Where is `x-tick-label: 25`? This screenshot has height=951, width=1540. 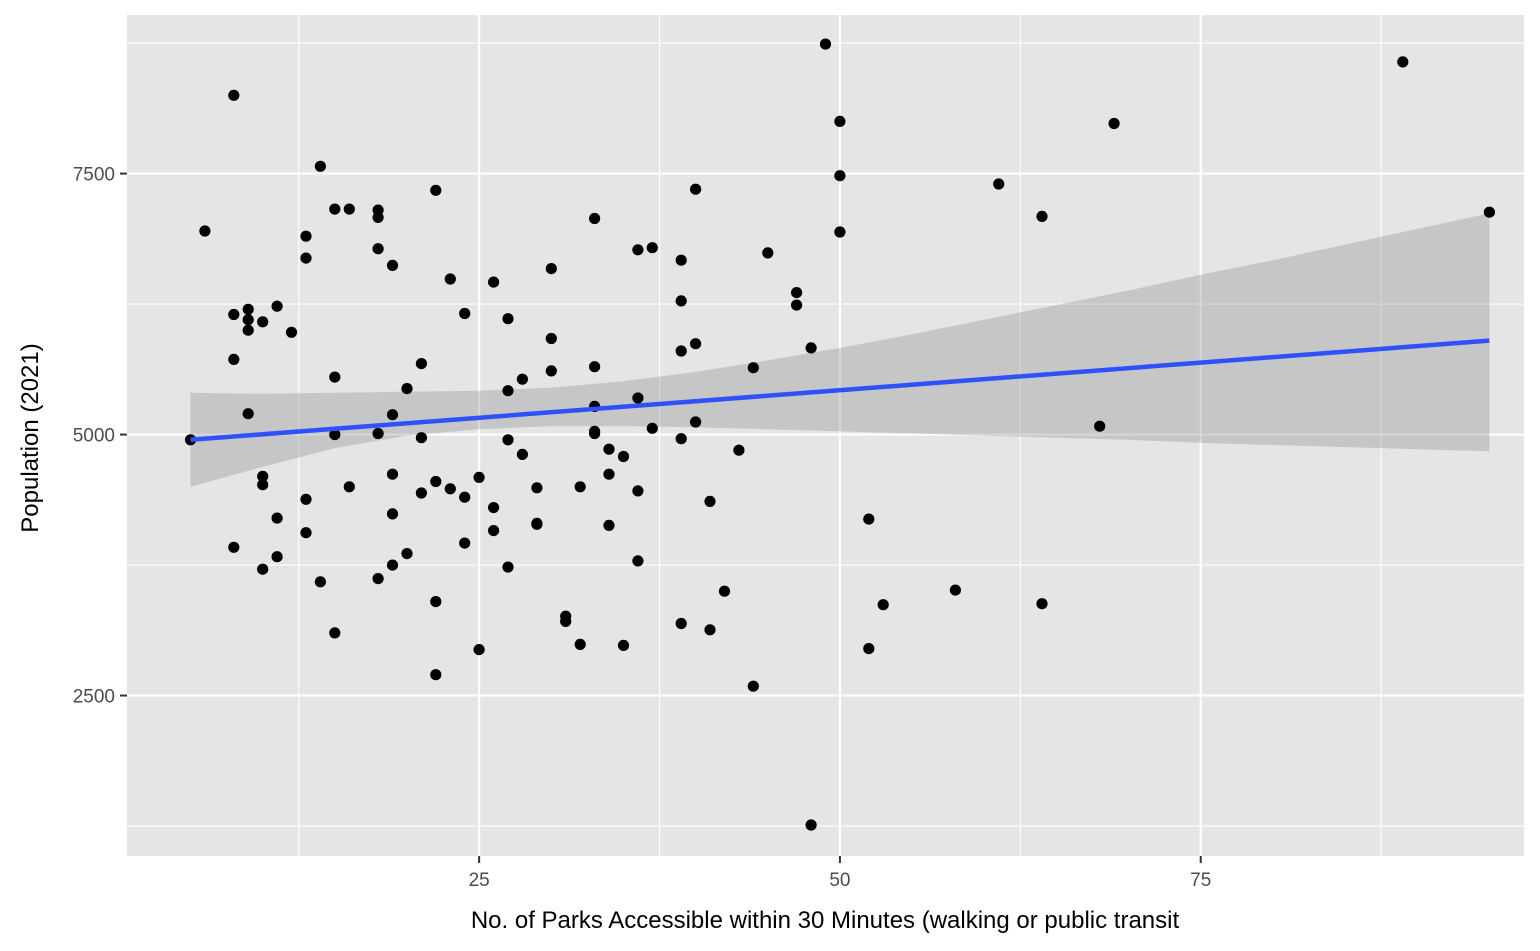 x-tick-label: 25 is located at coordinates (479, 880).